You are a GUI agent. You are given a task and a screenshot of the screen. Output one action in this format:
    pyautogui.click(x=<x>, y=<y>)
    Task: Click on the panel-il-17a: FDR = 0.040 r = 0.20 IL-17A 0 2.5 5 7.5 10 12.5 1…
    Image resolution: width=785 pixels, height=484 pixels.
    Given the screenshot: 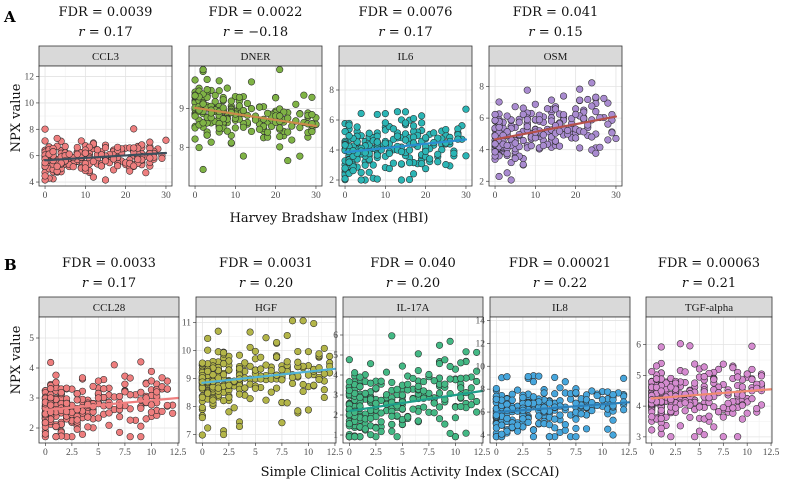 What is the action you would take?
    pyautogui.click(x=411, y=357)
    